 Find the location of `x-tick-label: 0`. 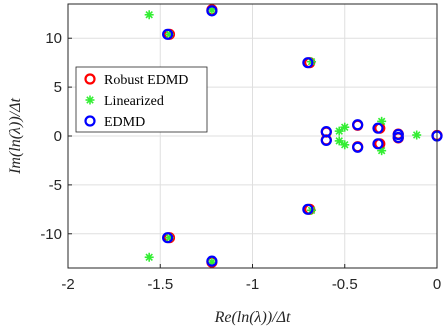

x-tick-label: 0 is located at coordinates (437, 284).